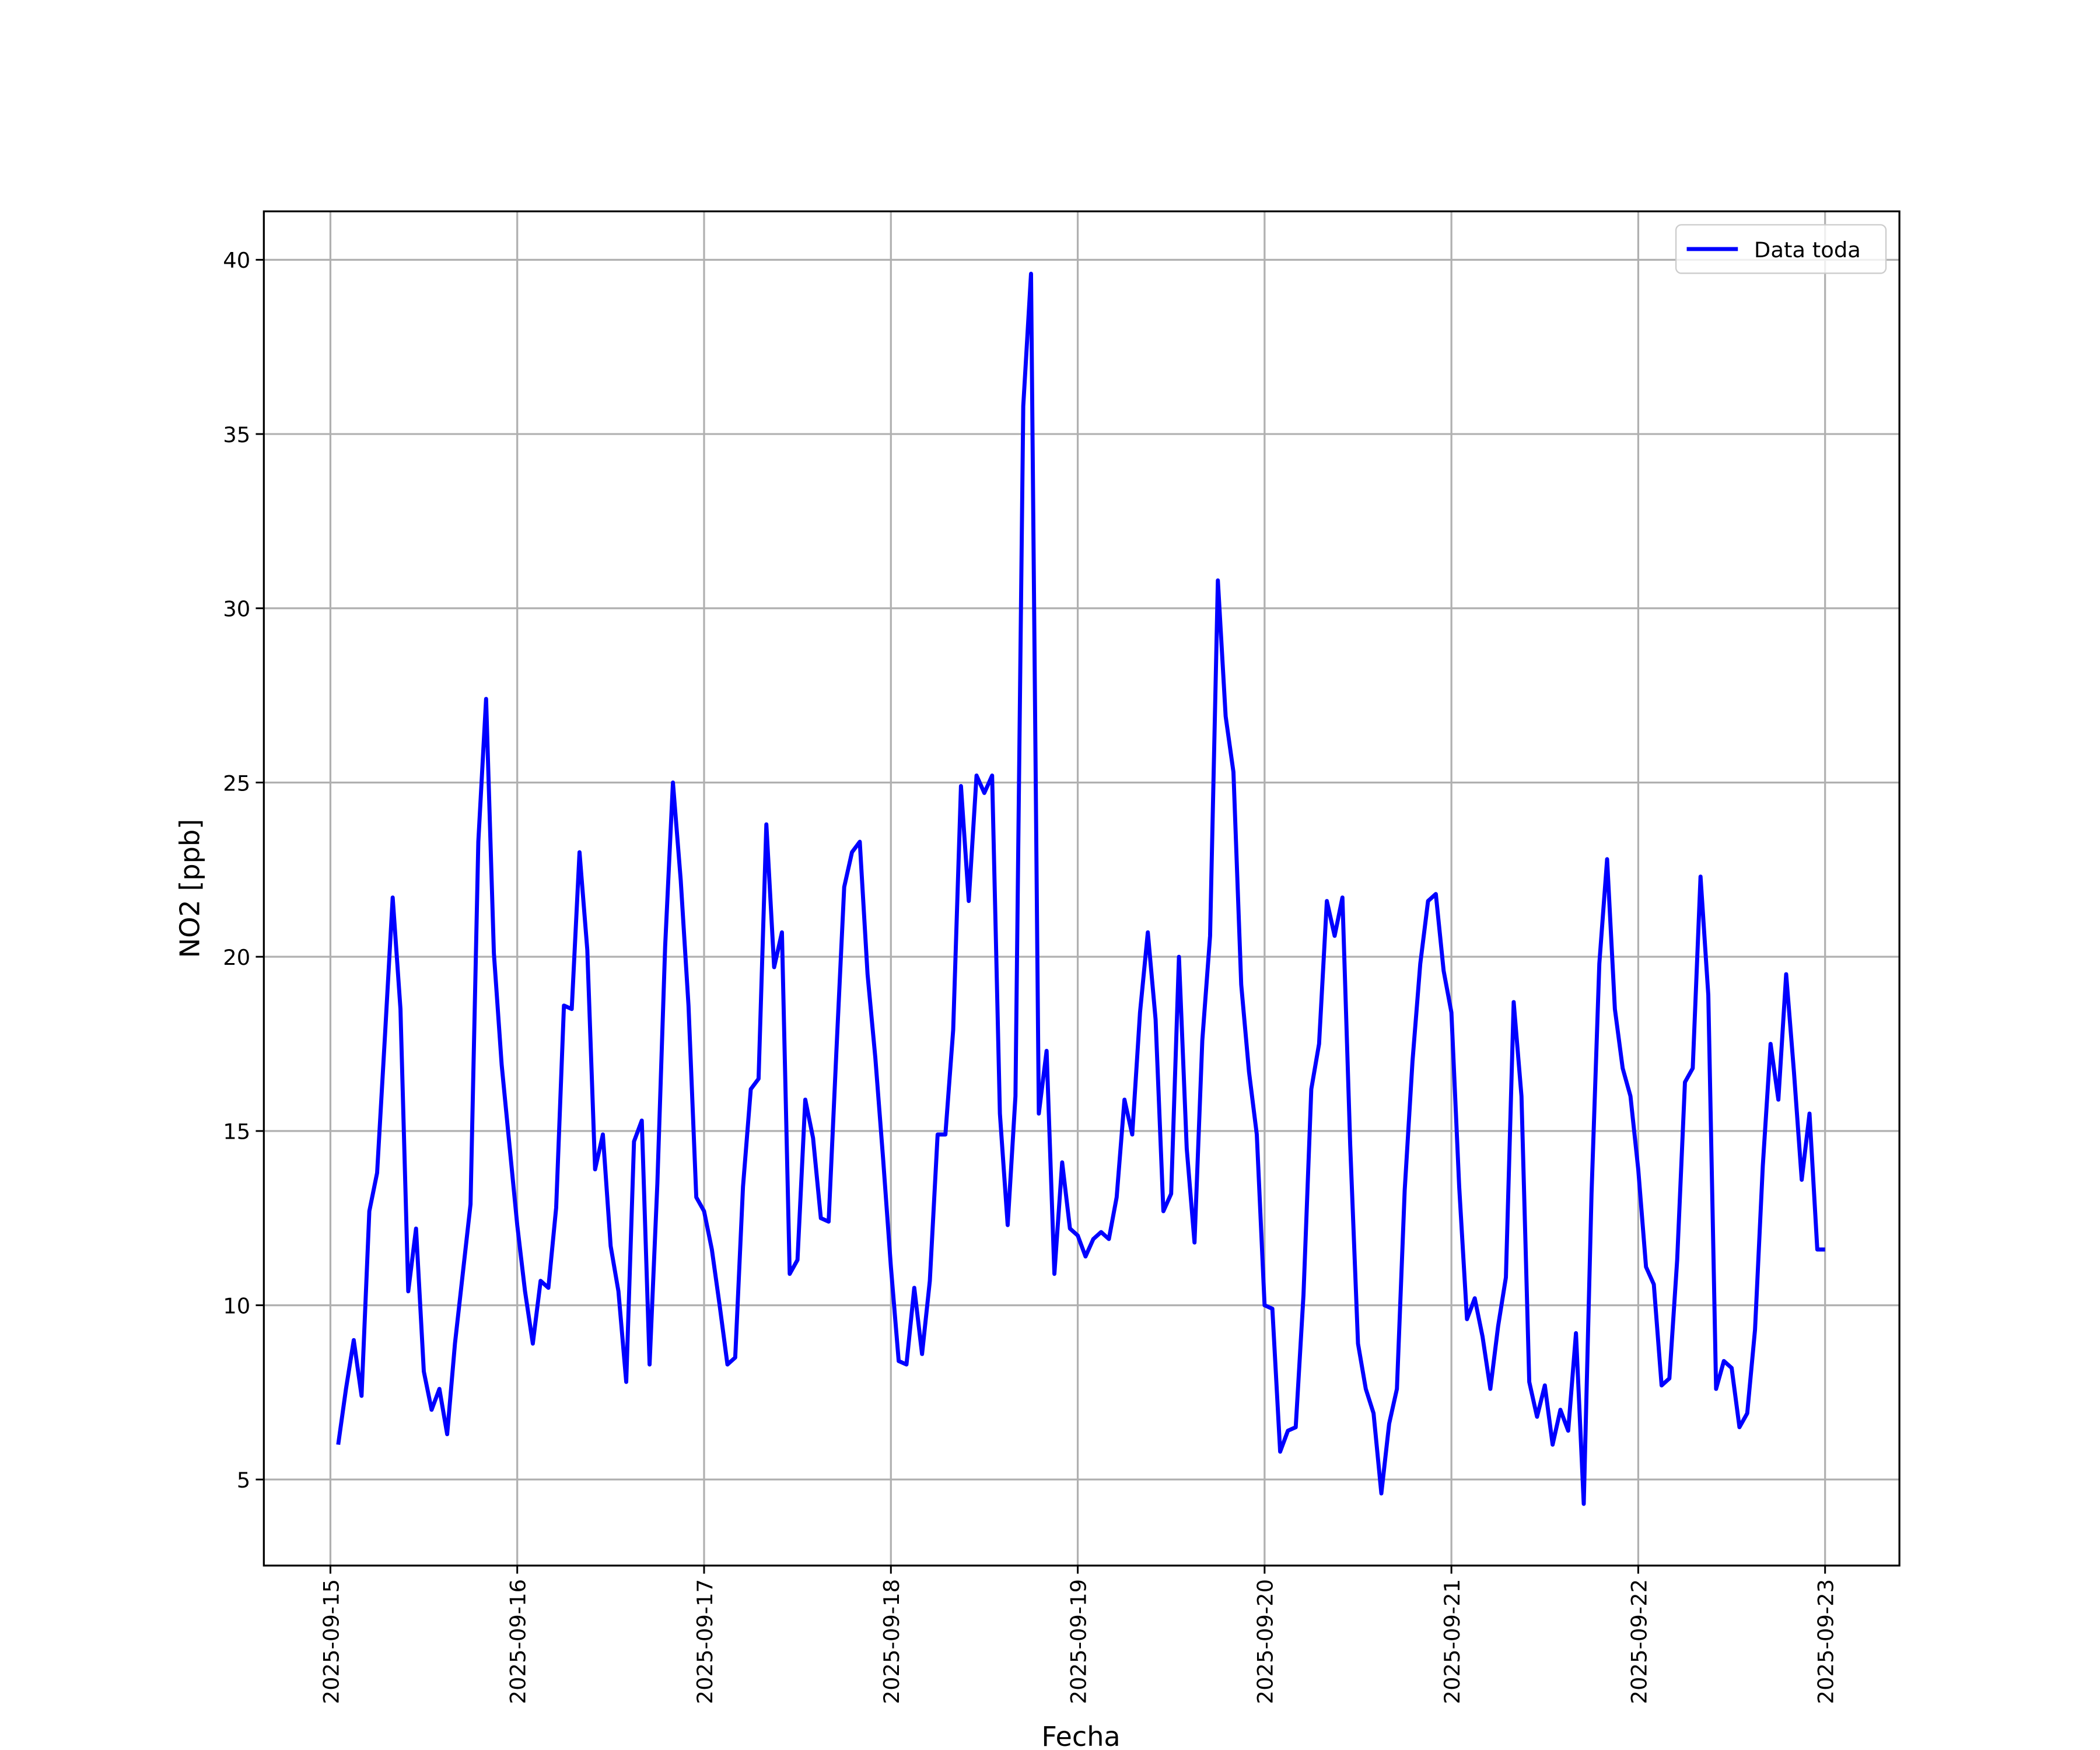 The width and height of the screenshot is (2100, 1750). Describe the element at coordinates (1452, 1641) in the screenshot. I see `x-tick-label: 2025-09-21` at that location.